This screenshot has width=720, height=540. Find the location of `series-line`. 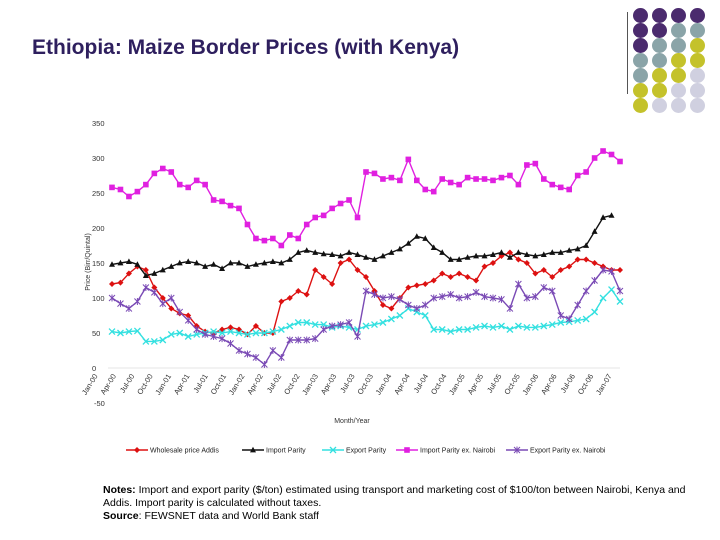

series-line is located at coordinates (366, 198).